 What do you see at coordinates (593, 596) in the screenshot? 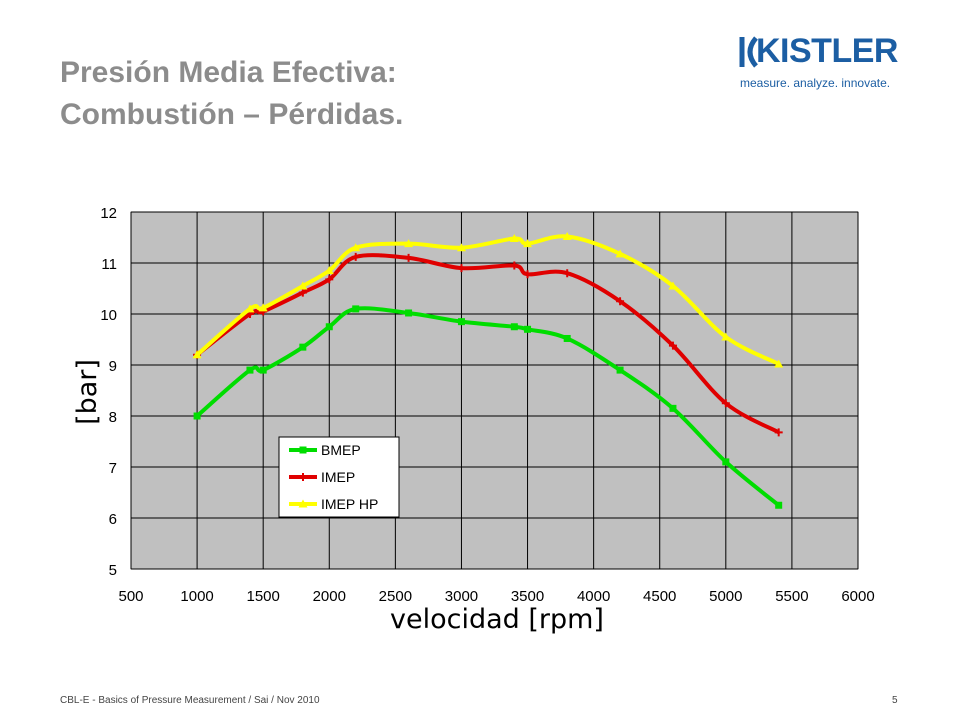
I see `x-tick-label: 4000` at bounding box center [593, 596].